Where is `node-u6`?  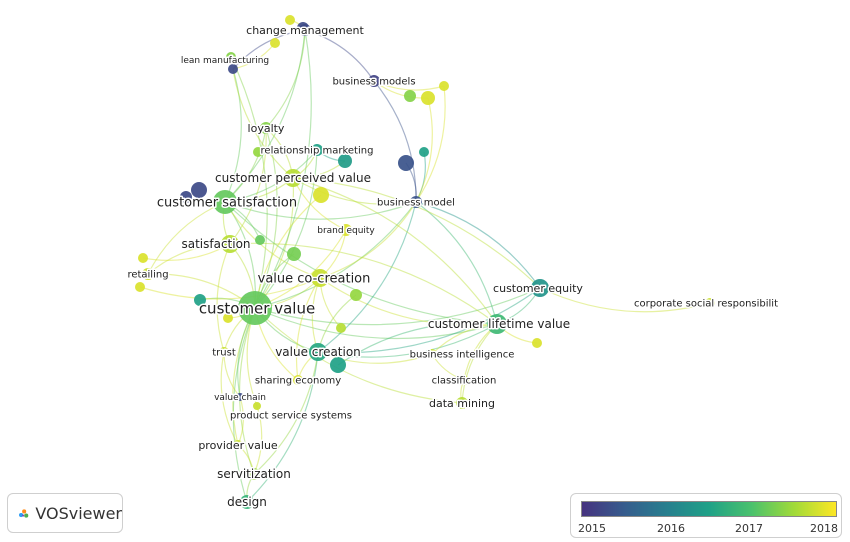
node-u6 is located at coordinates (258, 152).